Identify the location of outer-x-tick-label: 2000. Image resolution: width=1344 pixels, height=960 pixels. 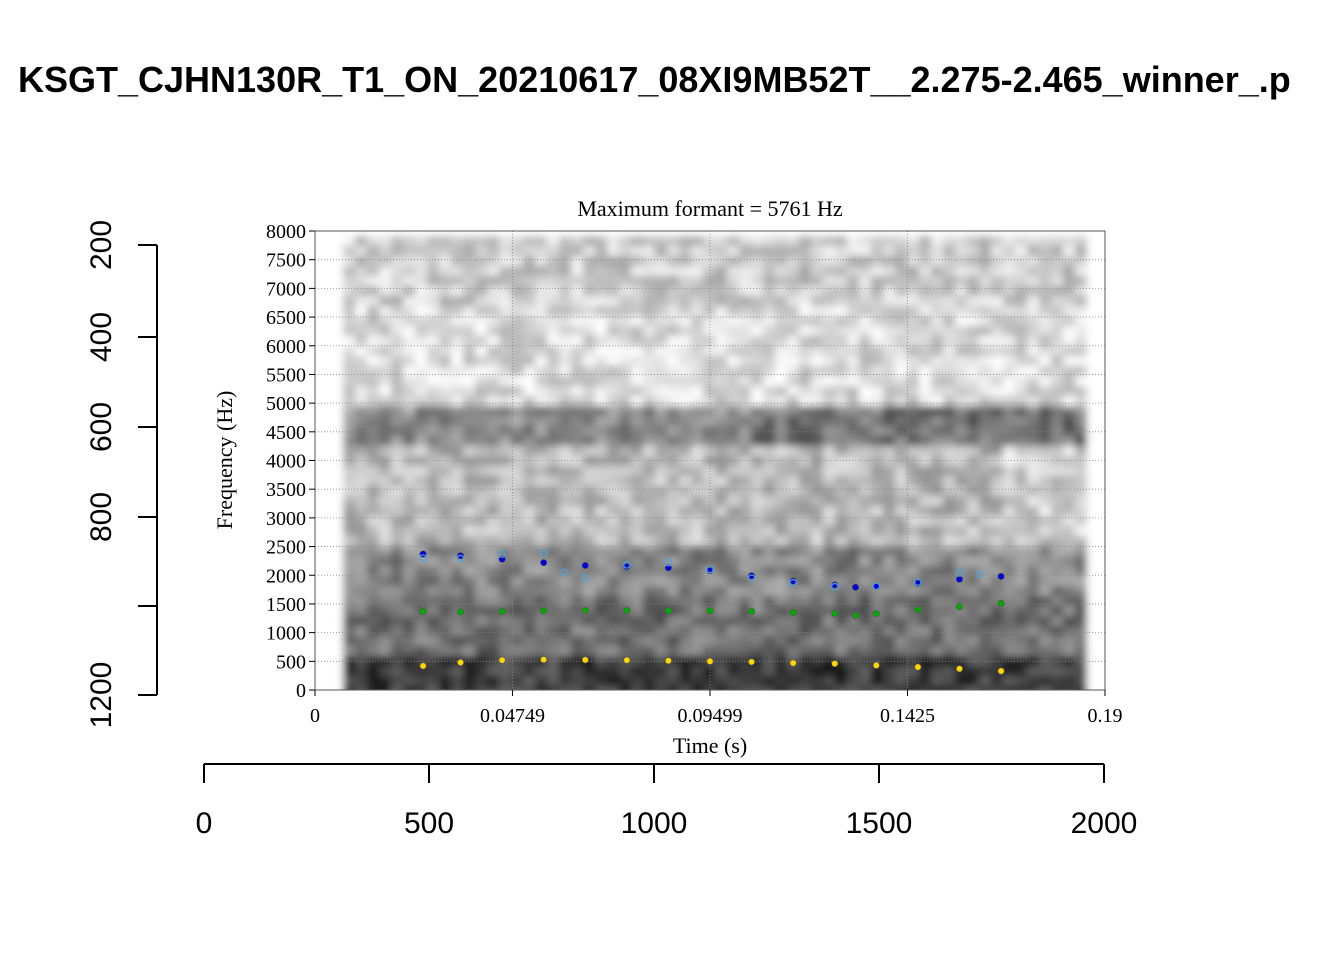
(1104, 823).